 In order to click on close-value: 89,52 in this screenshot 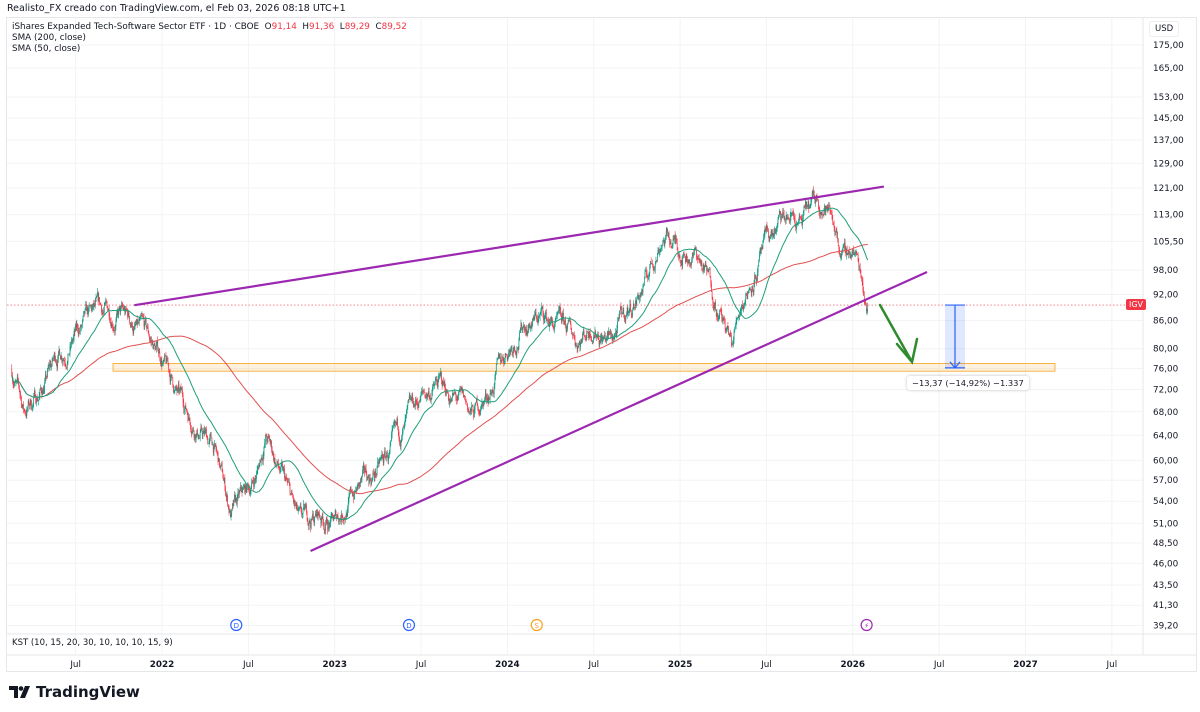, I will do `click(394, 27)`.